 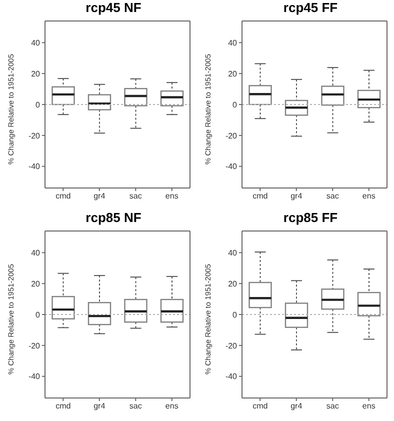 What do you see at coordinates (310, 8) in the screenshot?
I see `chart-title: rcp45 FF` at bounding box center [310, 8].